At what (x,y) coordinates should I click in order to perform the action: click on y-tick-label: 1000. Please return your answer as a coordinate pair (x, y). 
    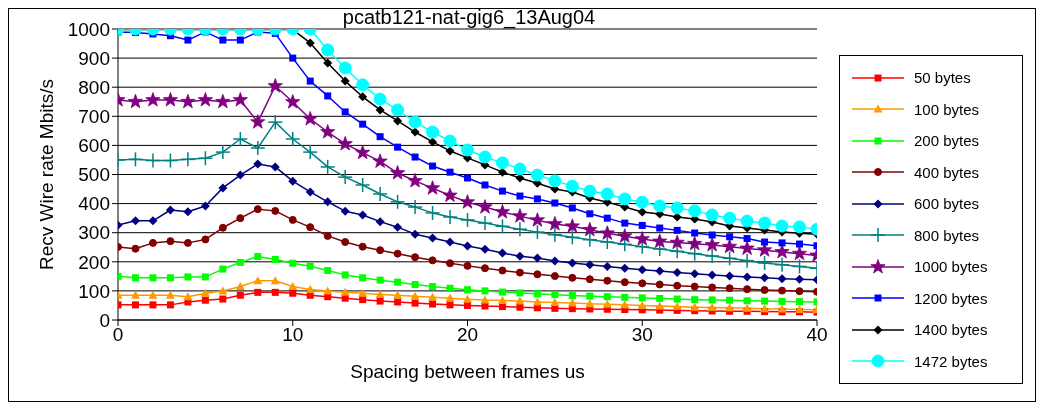
    Looking at the image, I should click on (88, 29).